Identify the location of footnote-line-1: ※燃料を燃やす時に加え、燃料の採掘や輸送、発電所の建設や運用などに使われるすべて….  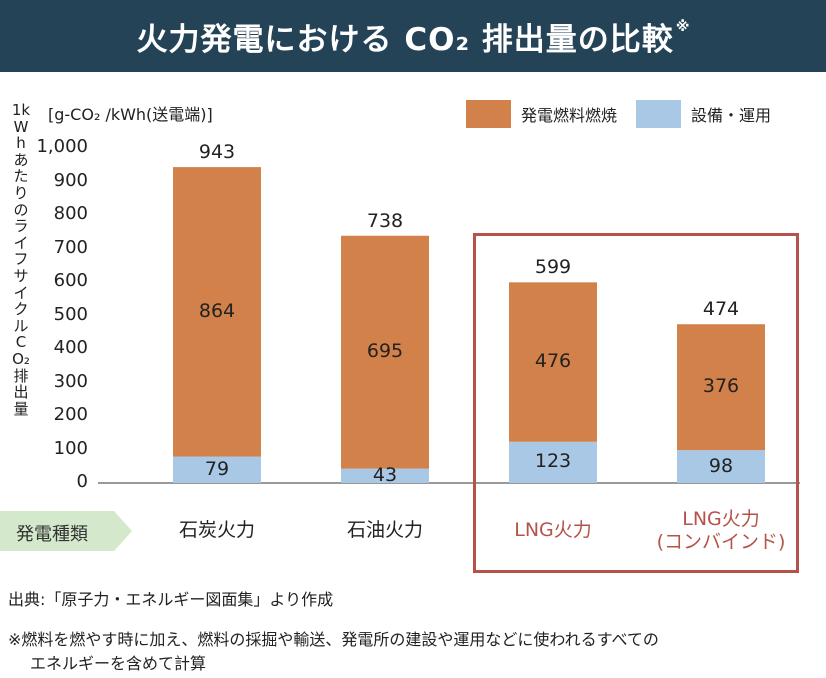
(333, 639).